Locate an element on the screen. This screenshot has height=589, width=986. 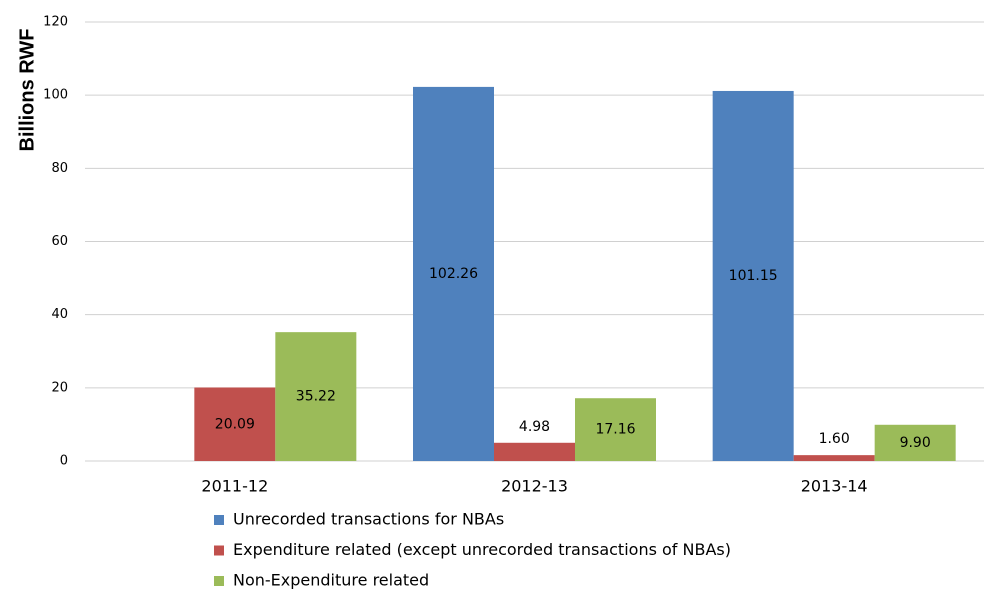
data-label: 102.26 is located at coordinates (453, 274).